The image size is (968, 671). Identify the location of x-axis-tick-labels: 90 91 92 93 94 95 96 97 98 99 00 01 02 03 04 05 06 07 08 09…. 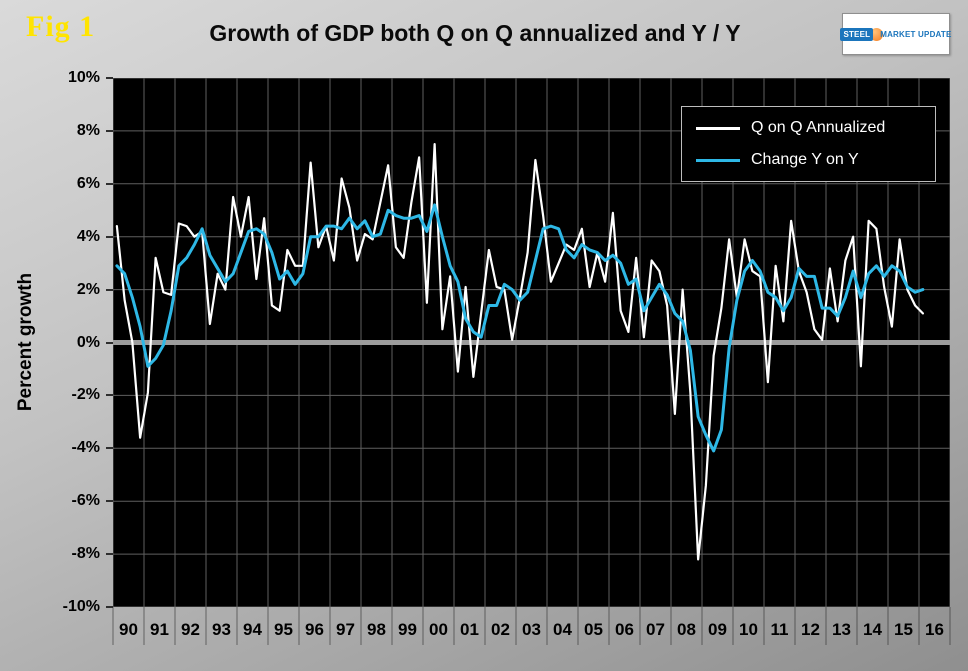
(531, 637).